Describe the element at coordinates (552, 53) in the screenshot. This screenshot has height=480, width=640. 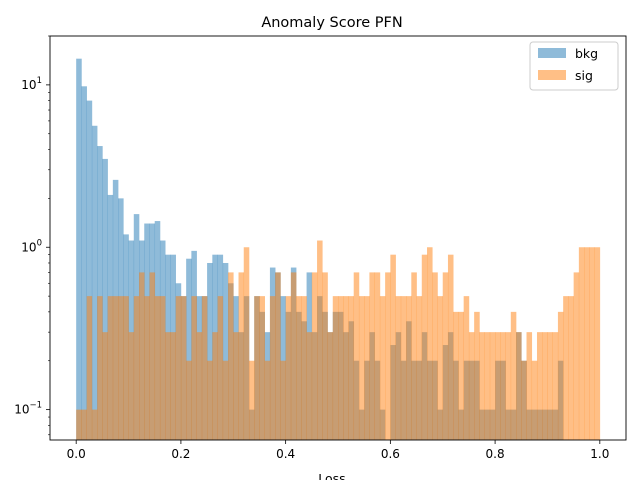
I see `legend-swatch-bkg` at that location.